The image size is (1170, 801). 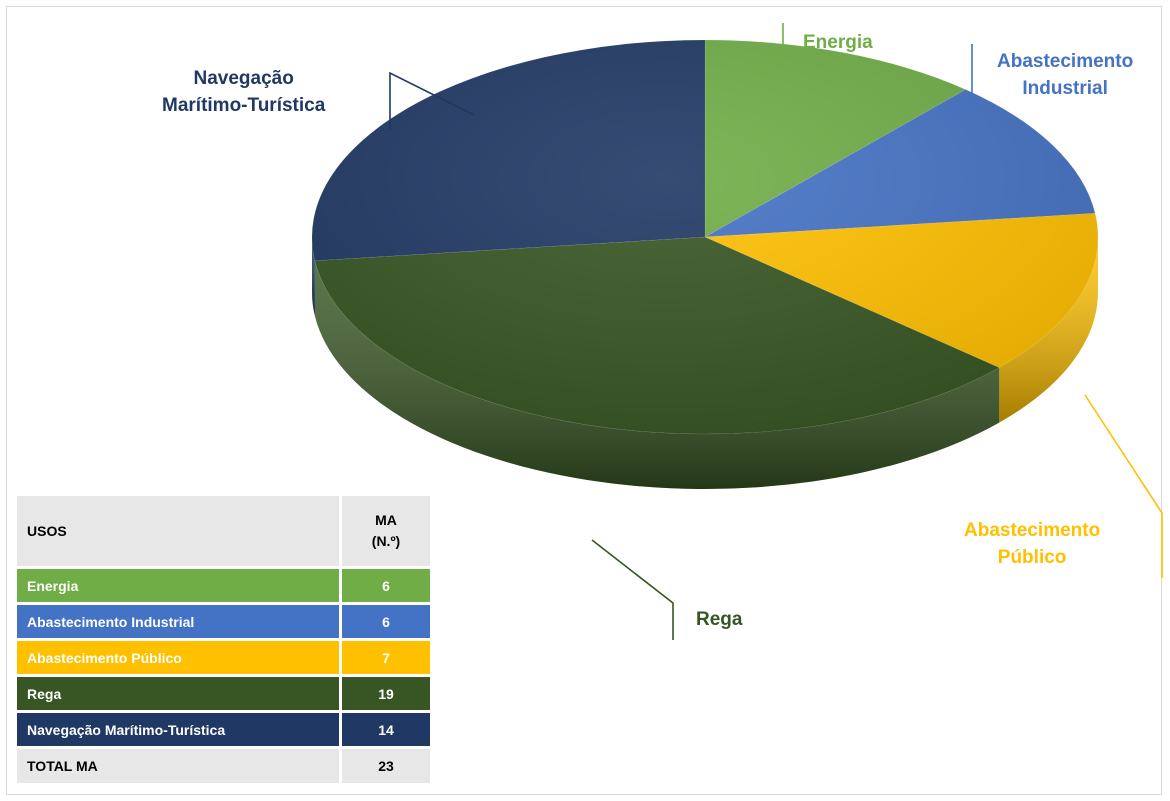 What do you see at coordinates (432, 100) in the screenshot?
I see `leader-line-navegacao` at bounding box center [432, 100].